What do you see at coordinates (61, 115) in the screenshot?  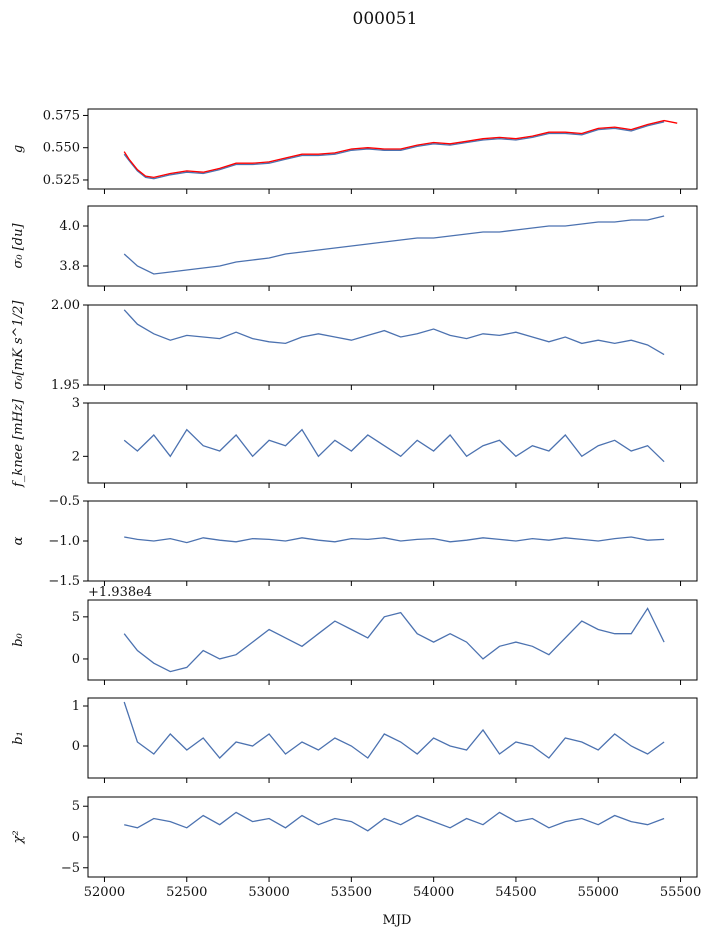 I see `y-tick-label: 0.575` at bounding box center [61, 115].